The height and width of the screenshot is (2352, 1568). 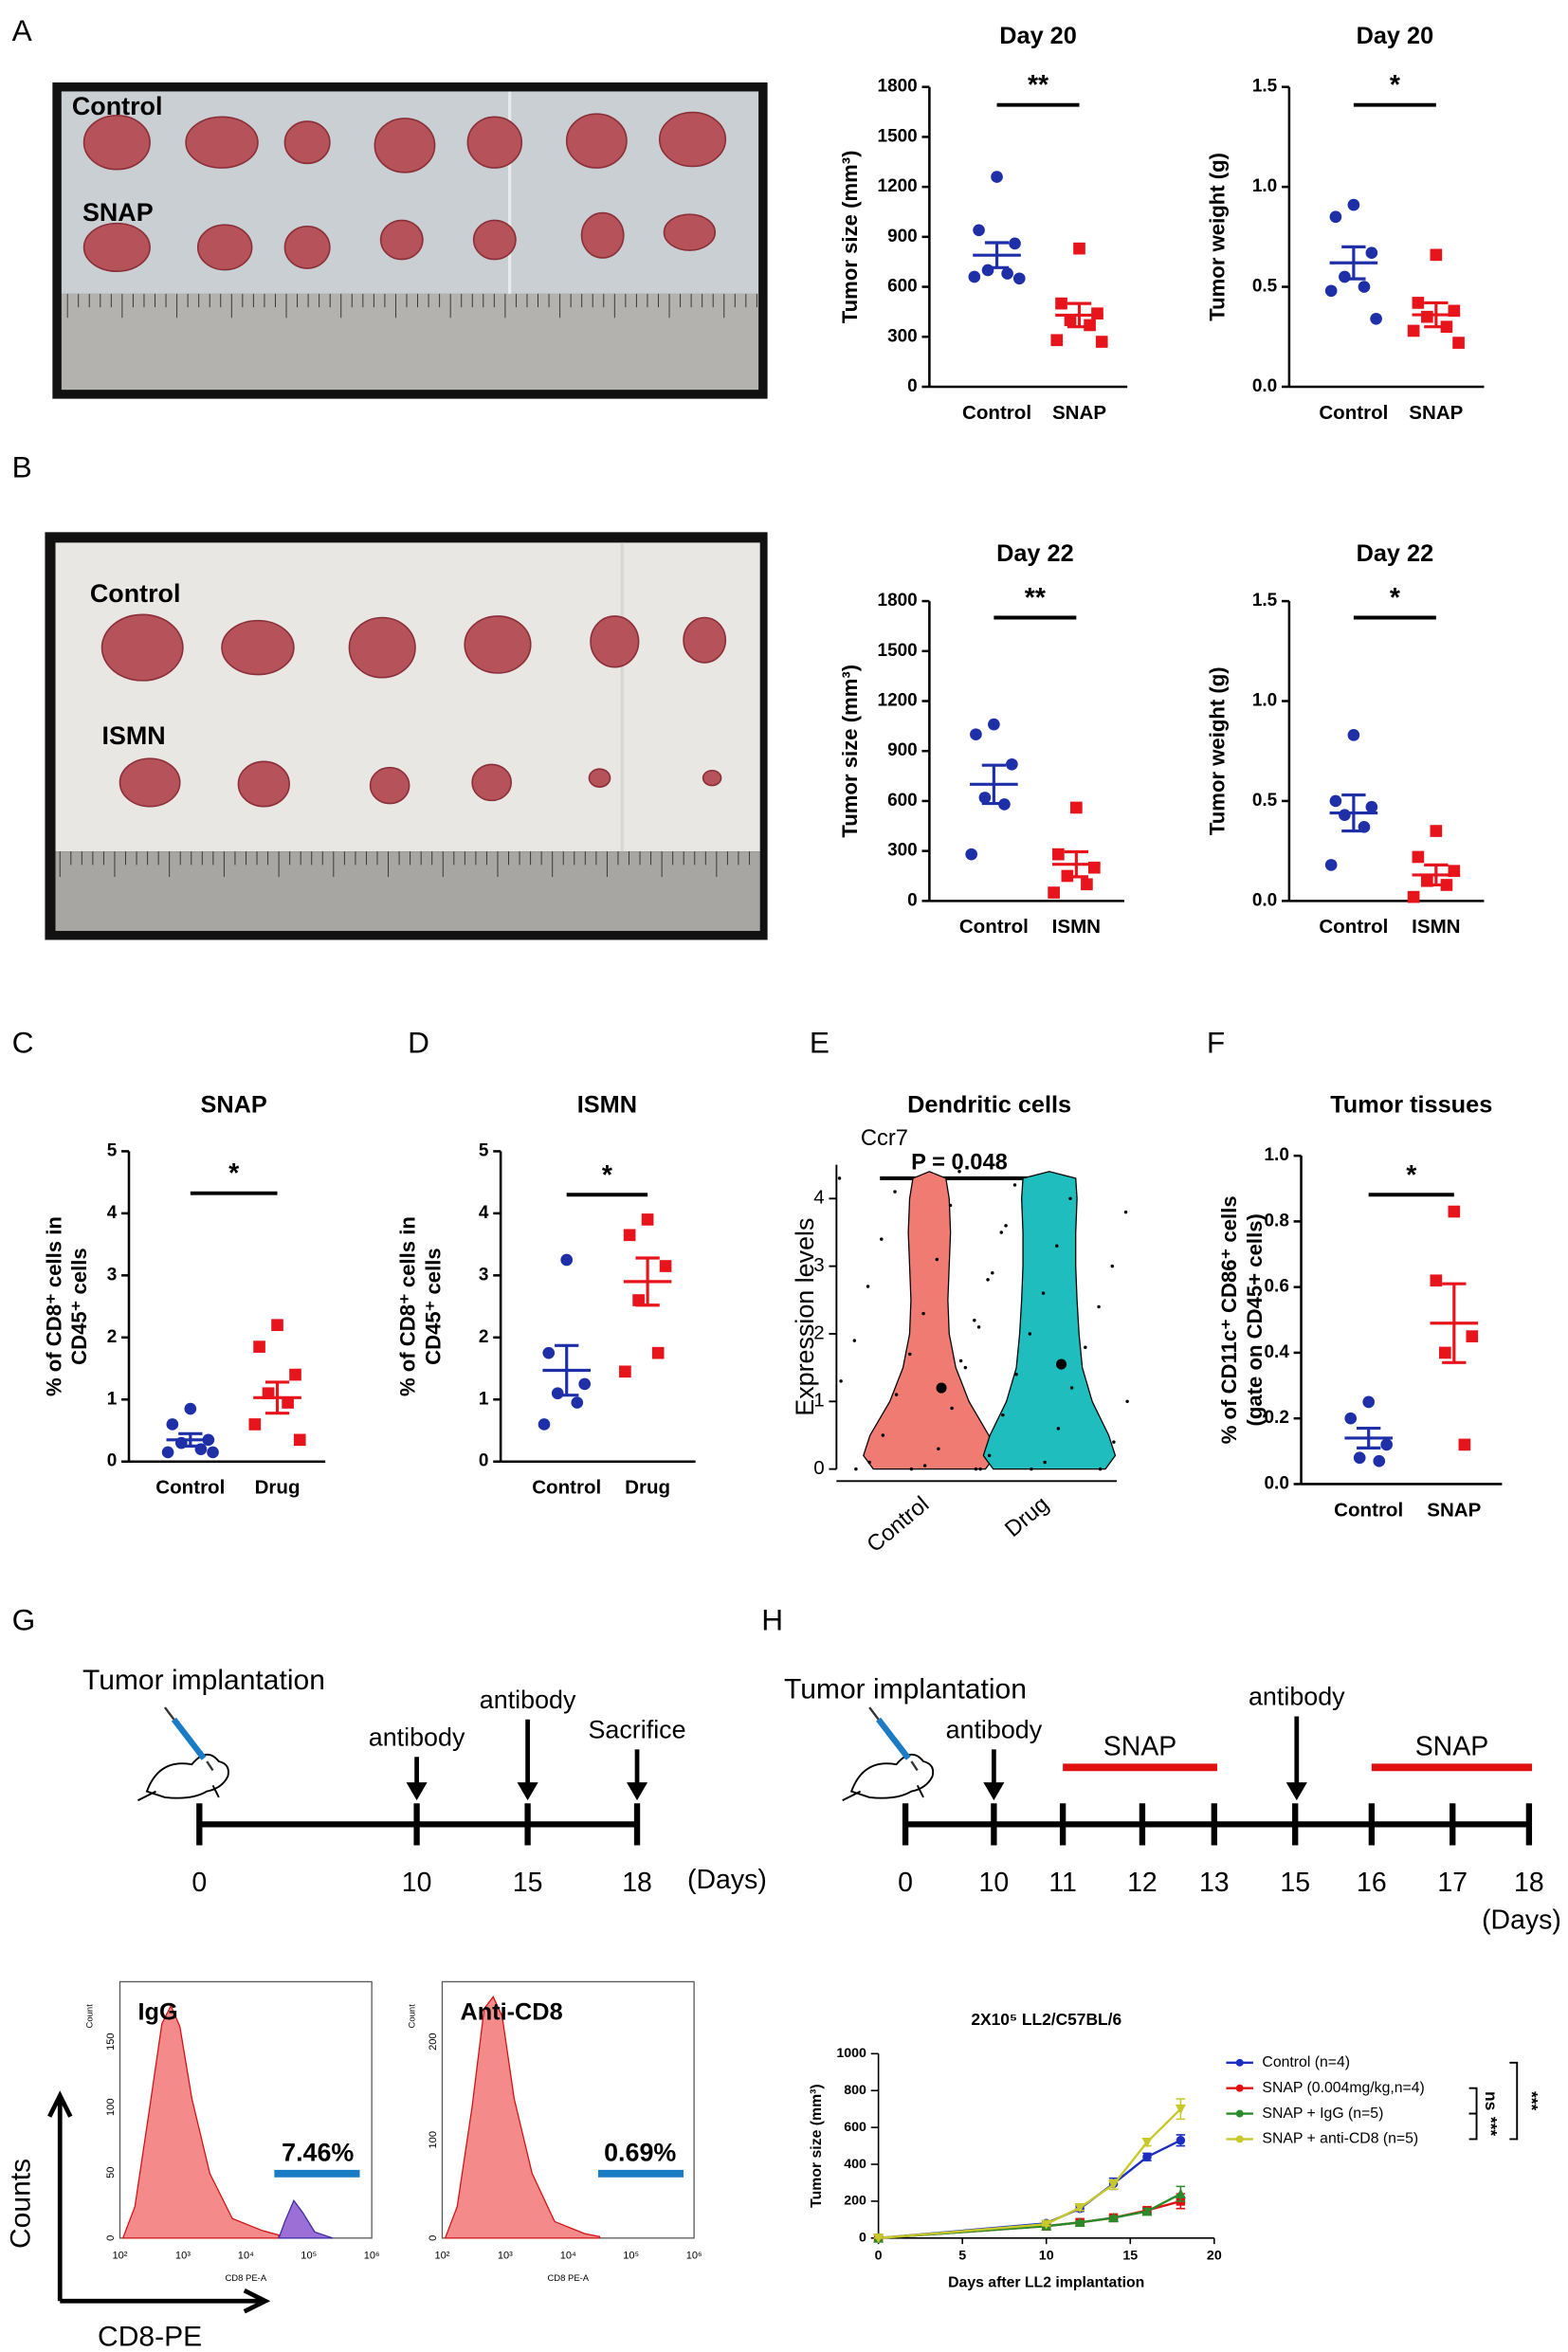 What do you see at coordinates (406, 736) in the screenshot?
I see `photo-b` at bounding box center [406, 736].